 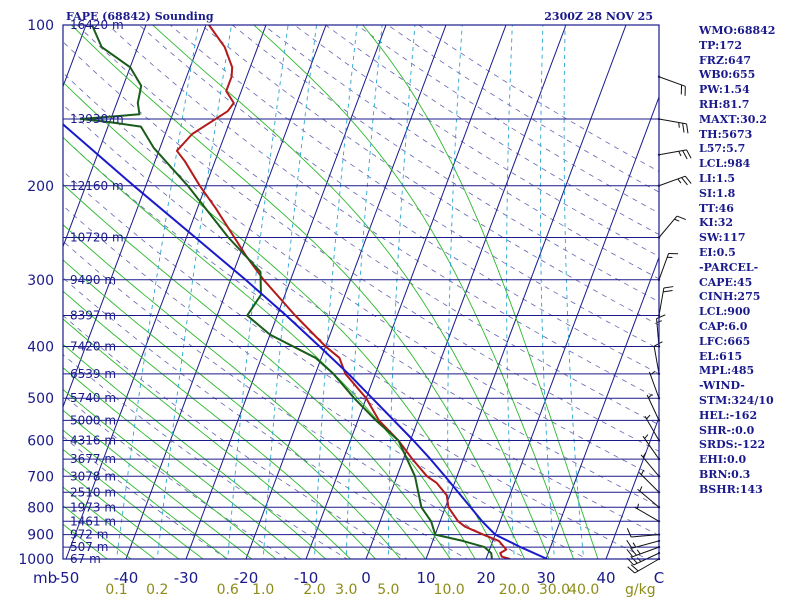 What do you see at coordinates (97, 237) in the screenshot?
I see `height-label: 10720 m` at bounding box center [97, 237].